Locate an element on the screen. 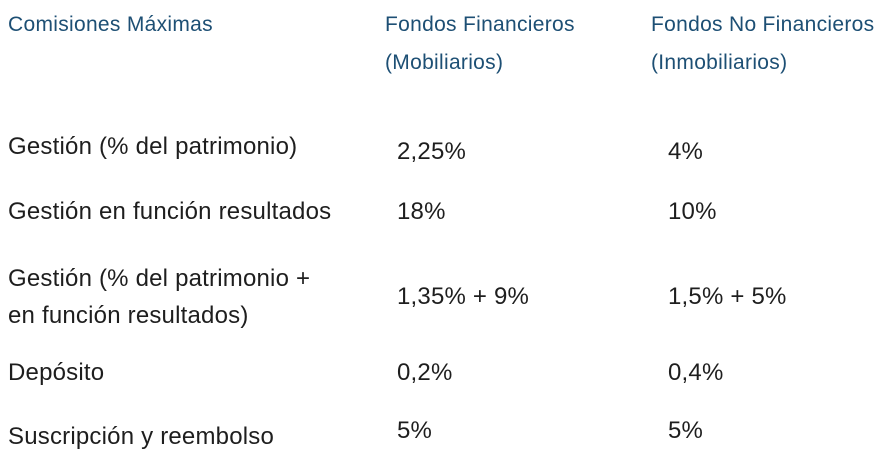 The width and height of the screenshot is (893, 454). header-fondos-no-financieros: Fondos No Financieros (Inmobiliarios) is located at coordinates (763, 43).